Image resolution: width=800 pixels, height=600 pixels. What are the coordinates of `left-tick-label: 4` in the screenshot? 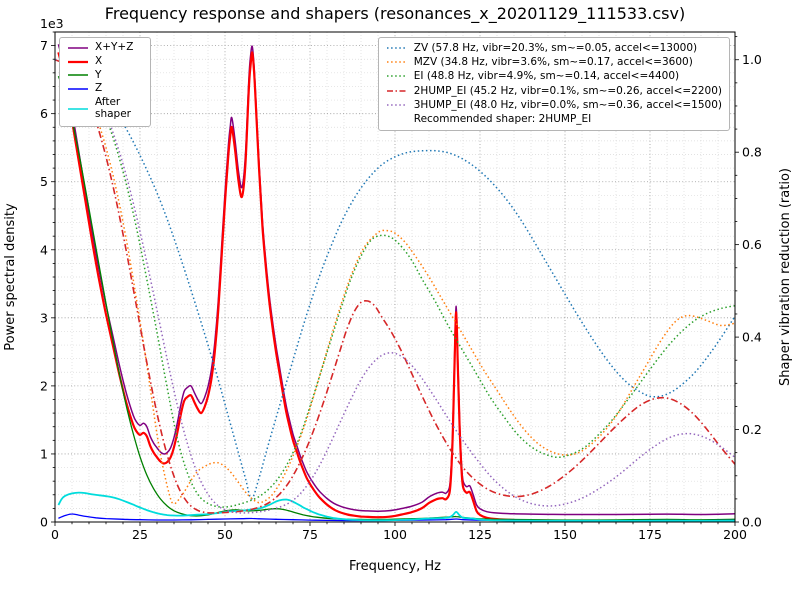 It's located at (44, 249).